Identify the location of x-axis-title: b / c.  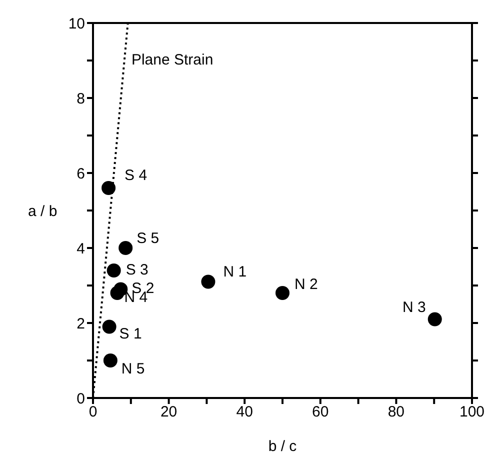
(283, 446).